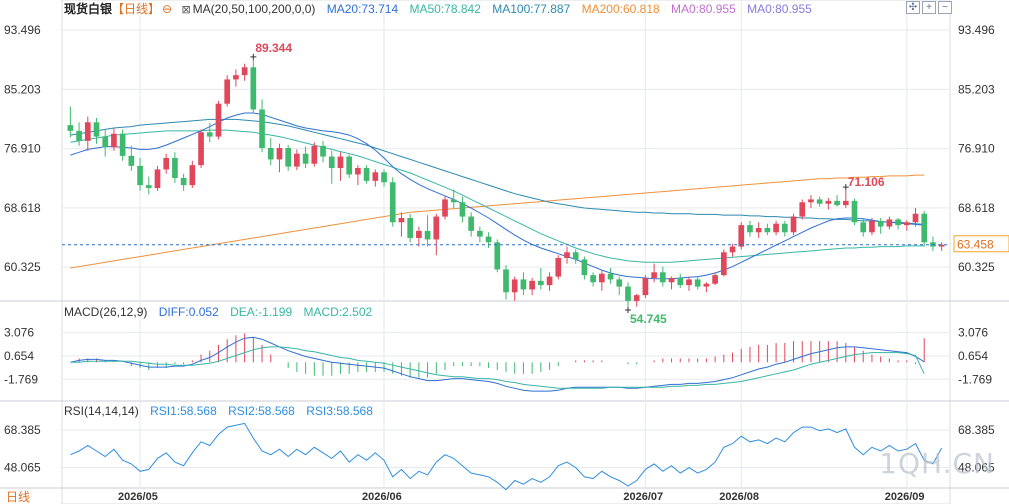 The height and width of the screenshot is (504, 1009). I want to click on rsi-ytick-right: 48.065, so click(976, 467).